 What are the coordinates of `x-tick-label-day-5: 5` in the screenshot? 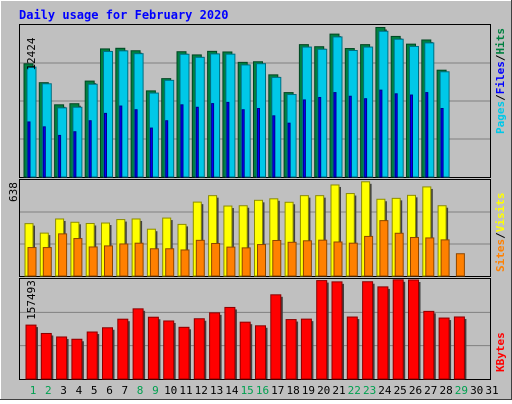 It's located at (94, 390).